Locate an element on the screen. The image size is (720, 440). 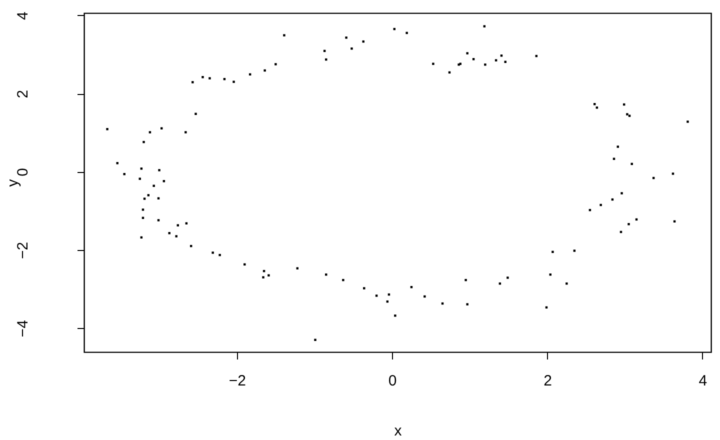
x-tick-label: 2 is located at coordinates (548, 381).